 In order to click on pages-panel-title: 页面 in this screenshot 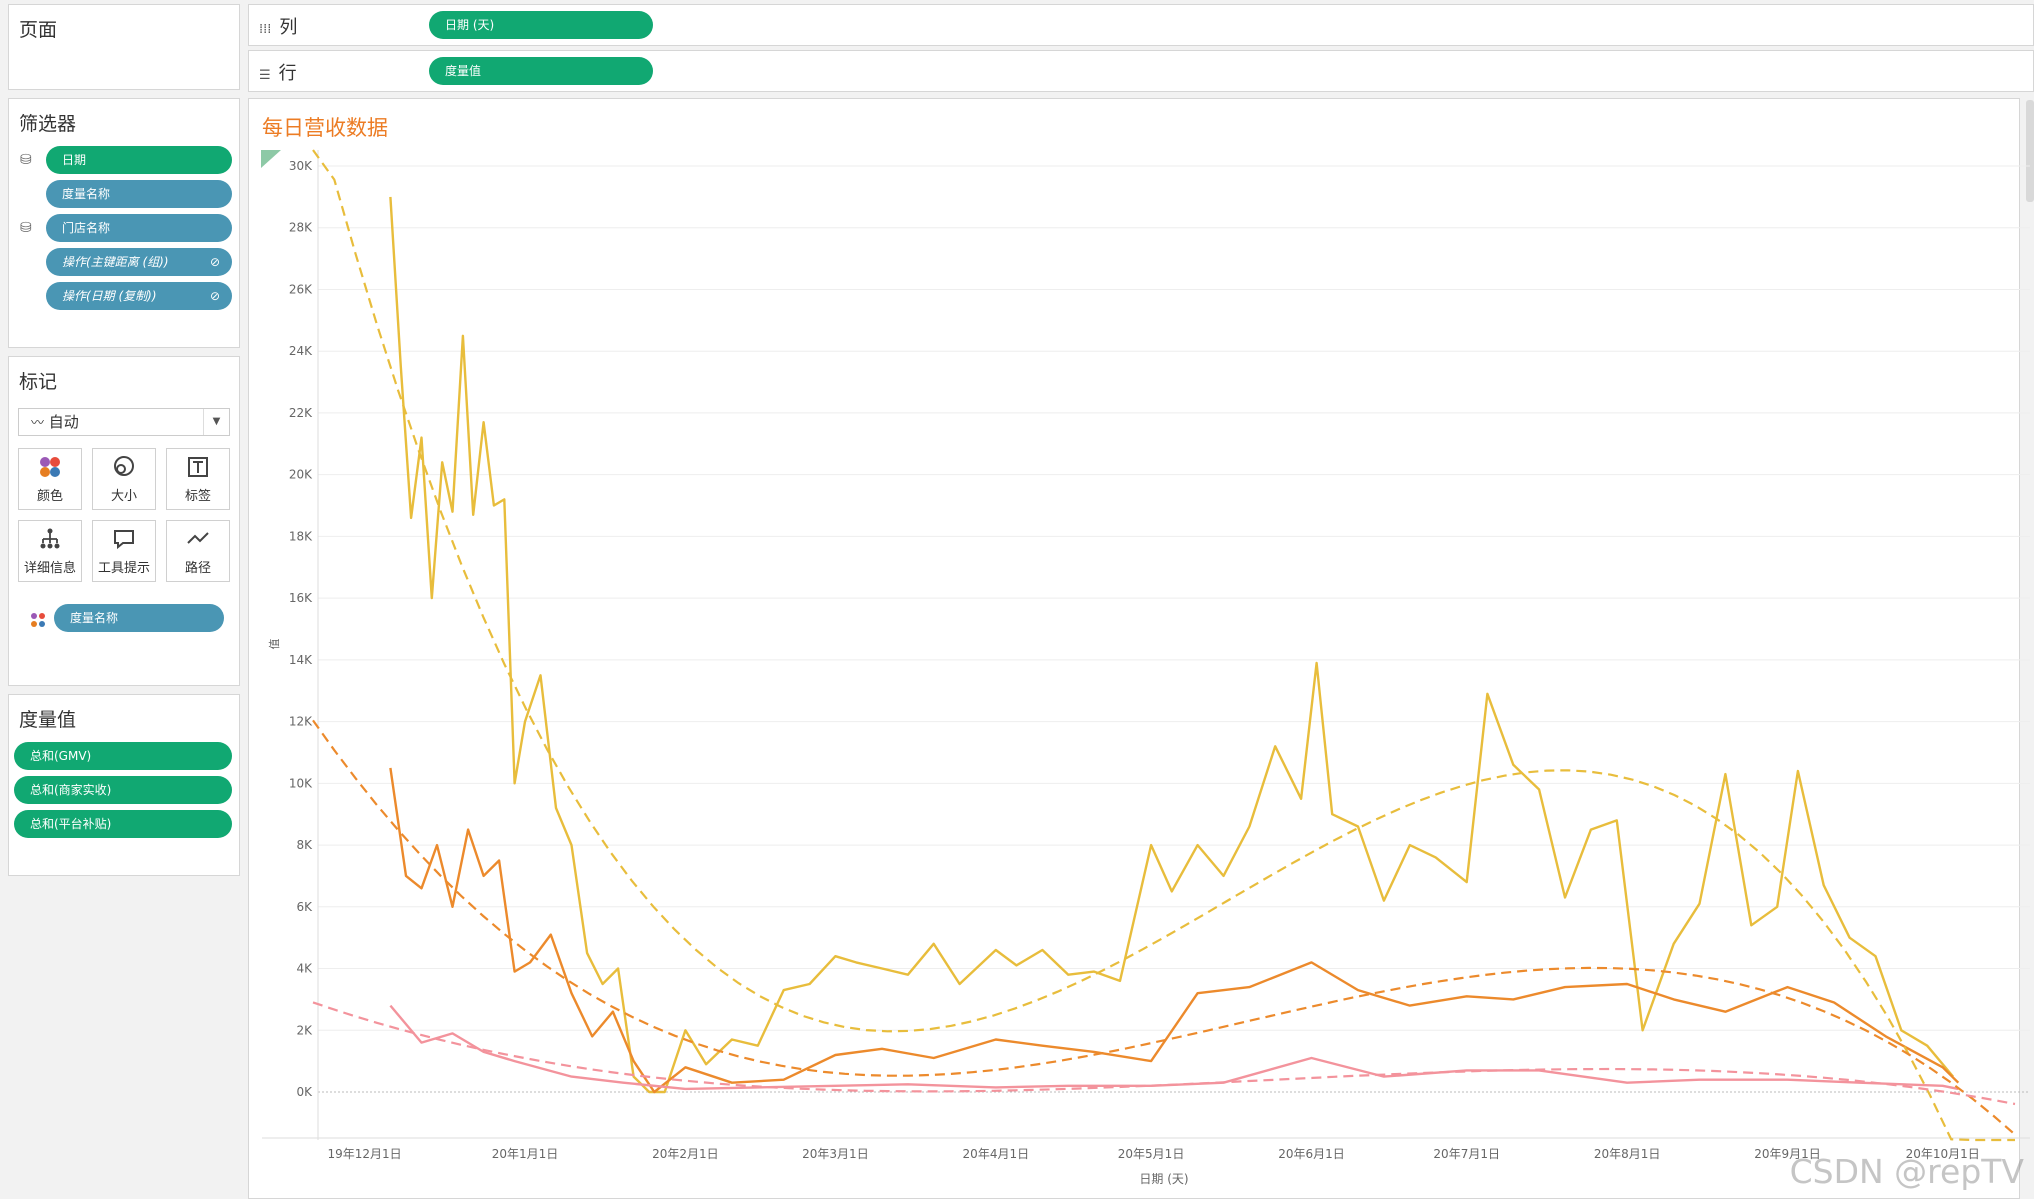, I will do `click(38, 30)`.